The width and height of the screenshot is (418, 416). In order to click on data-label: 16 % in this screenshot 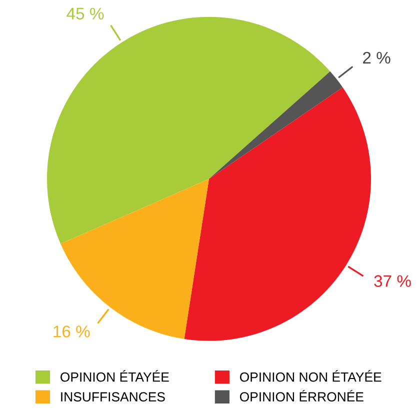, I will do `click(72, 332)`.